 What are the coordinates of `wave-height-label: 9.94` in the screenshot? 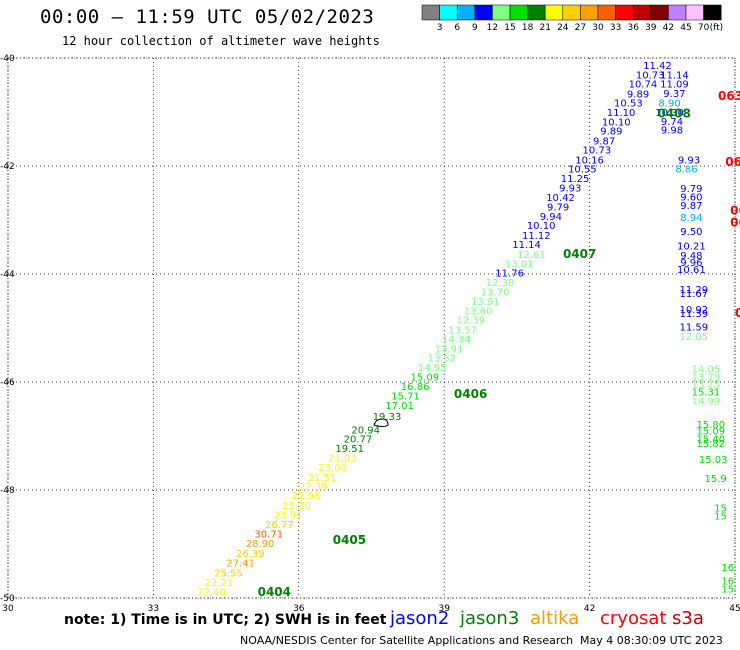 It's located at (551, 217).